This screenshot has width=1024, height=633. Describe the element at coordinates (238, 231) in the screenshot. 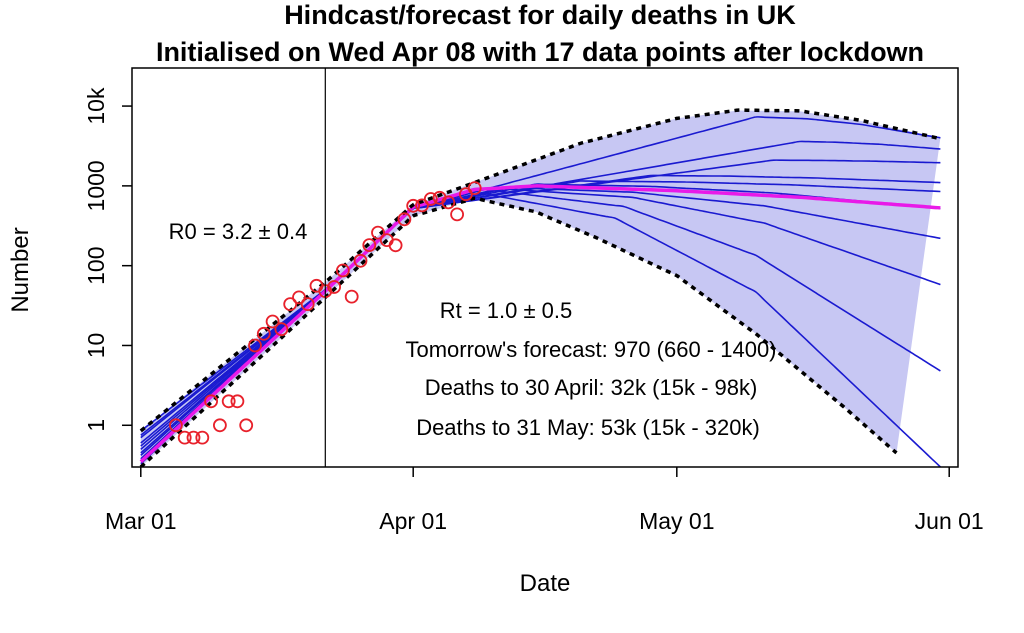

I see `r0-annotation: R0 = 3.2 ± 0.4` at that location.